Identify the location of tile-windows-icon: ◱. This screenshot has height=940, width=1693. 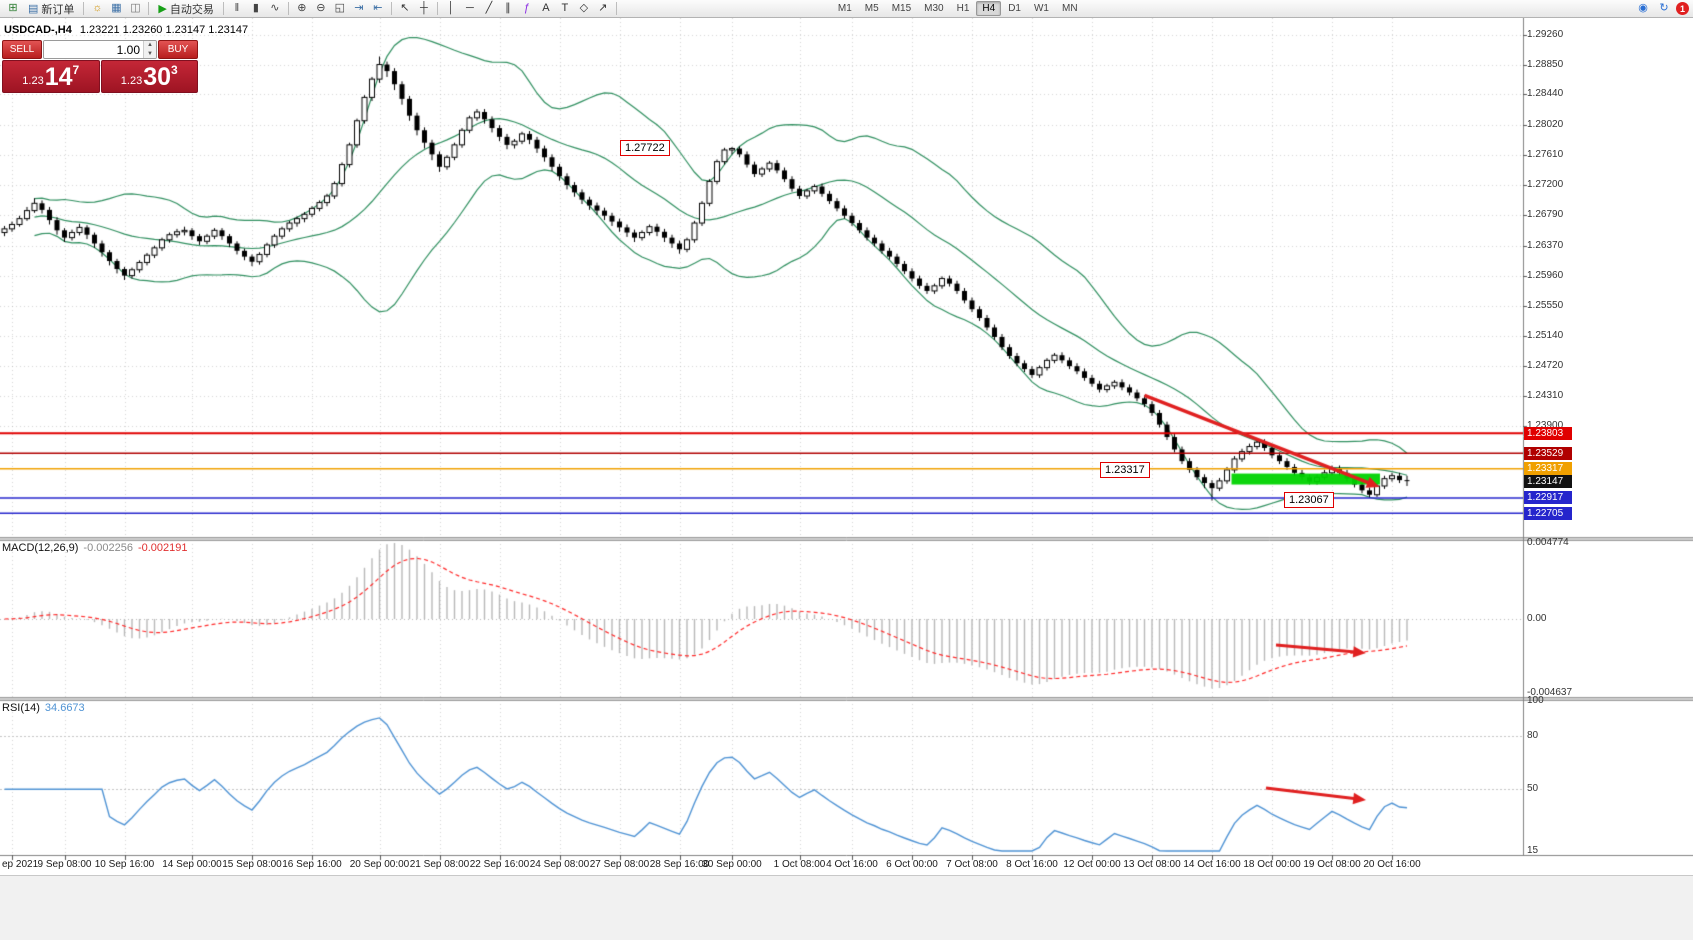
(340, 8).